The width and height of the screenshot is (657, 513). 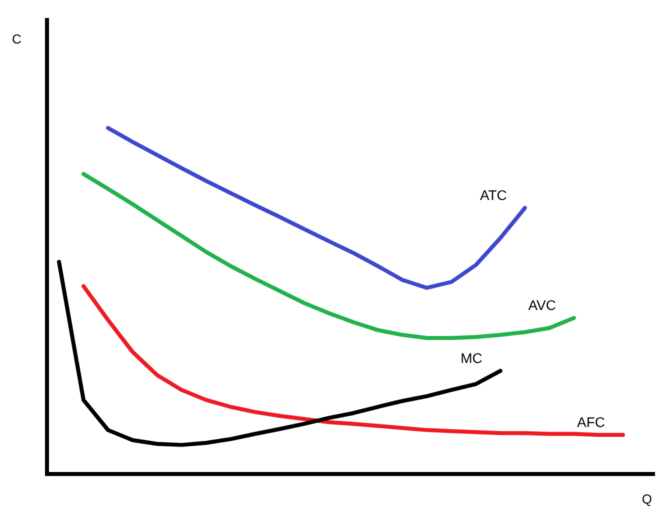 I want to click on text: C, so click(x=17, y=39).